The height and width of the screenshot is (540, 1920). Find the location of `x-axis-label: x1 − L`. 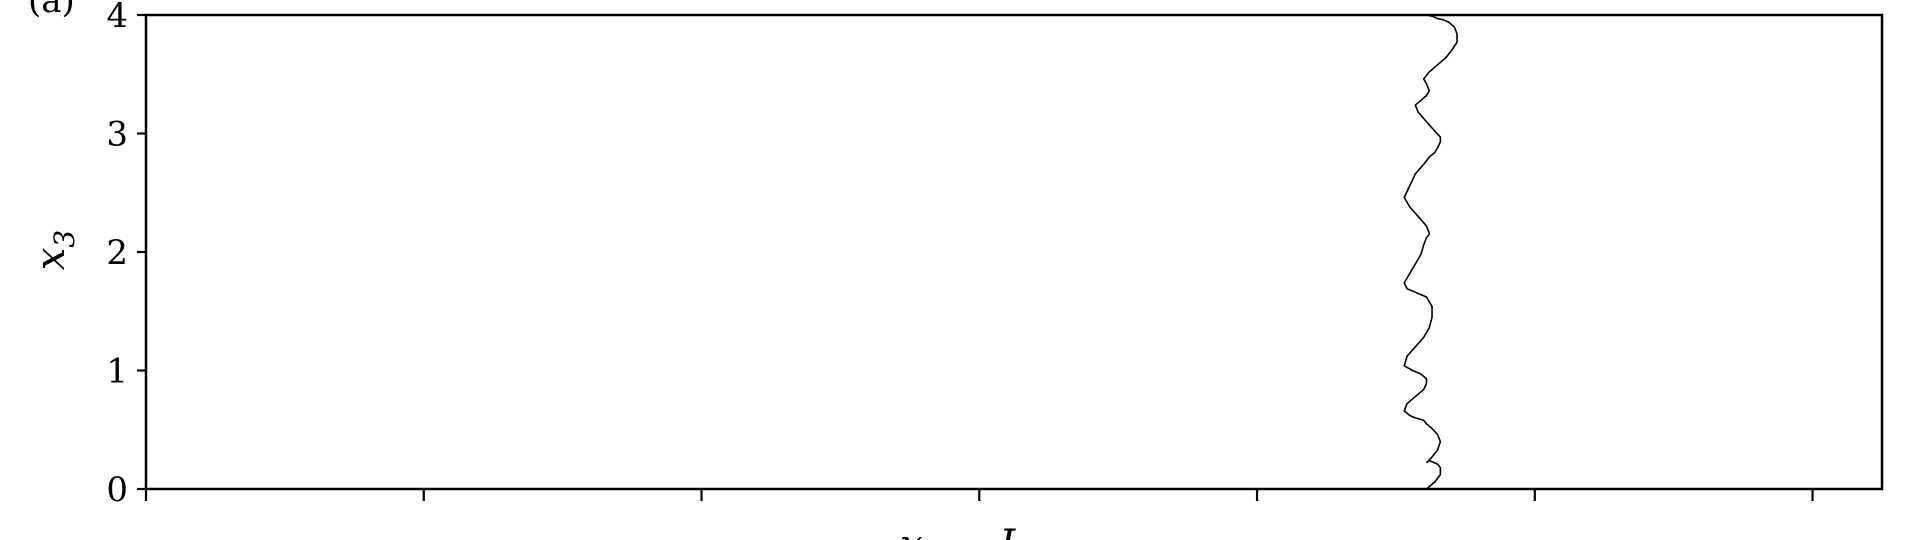

x-axis-label: x1 − L is located at coordinates (963, 531).